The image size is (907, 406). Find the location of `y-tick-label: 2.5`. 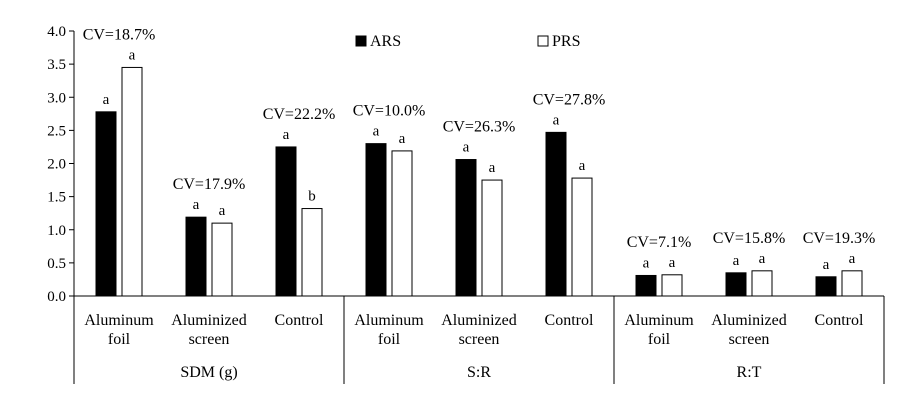

y-tick-label: 2.5 is located at coordinates (56, 131).